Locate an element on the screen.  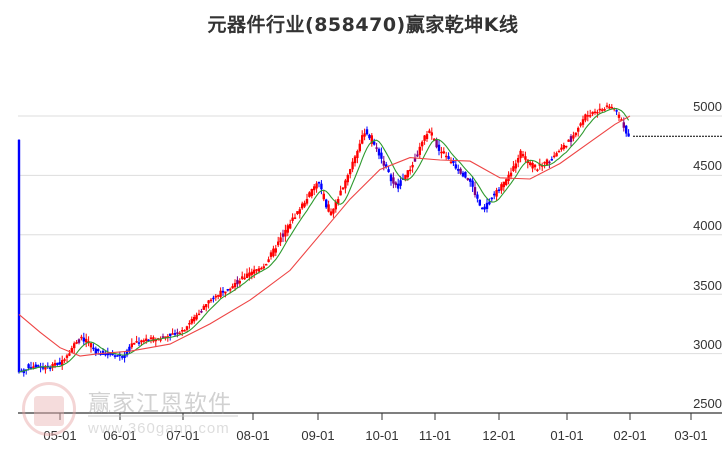
x-tick-label: 09-01 is located at coordinates (318, 435).